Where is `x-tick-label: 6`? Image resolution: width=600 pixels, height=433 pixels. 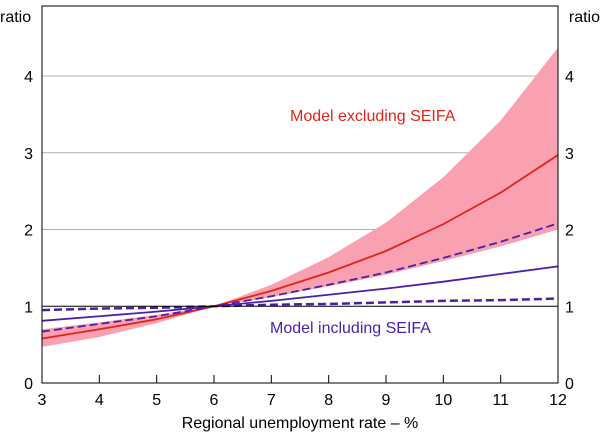 x-tick-label: 6 is located at coordinates (214, 400).